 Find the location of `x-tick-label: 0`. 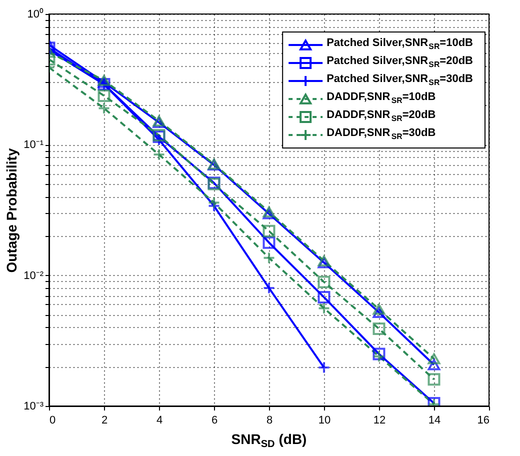

x-tick-label: 0 is located at coordinates (53, 420).